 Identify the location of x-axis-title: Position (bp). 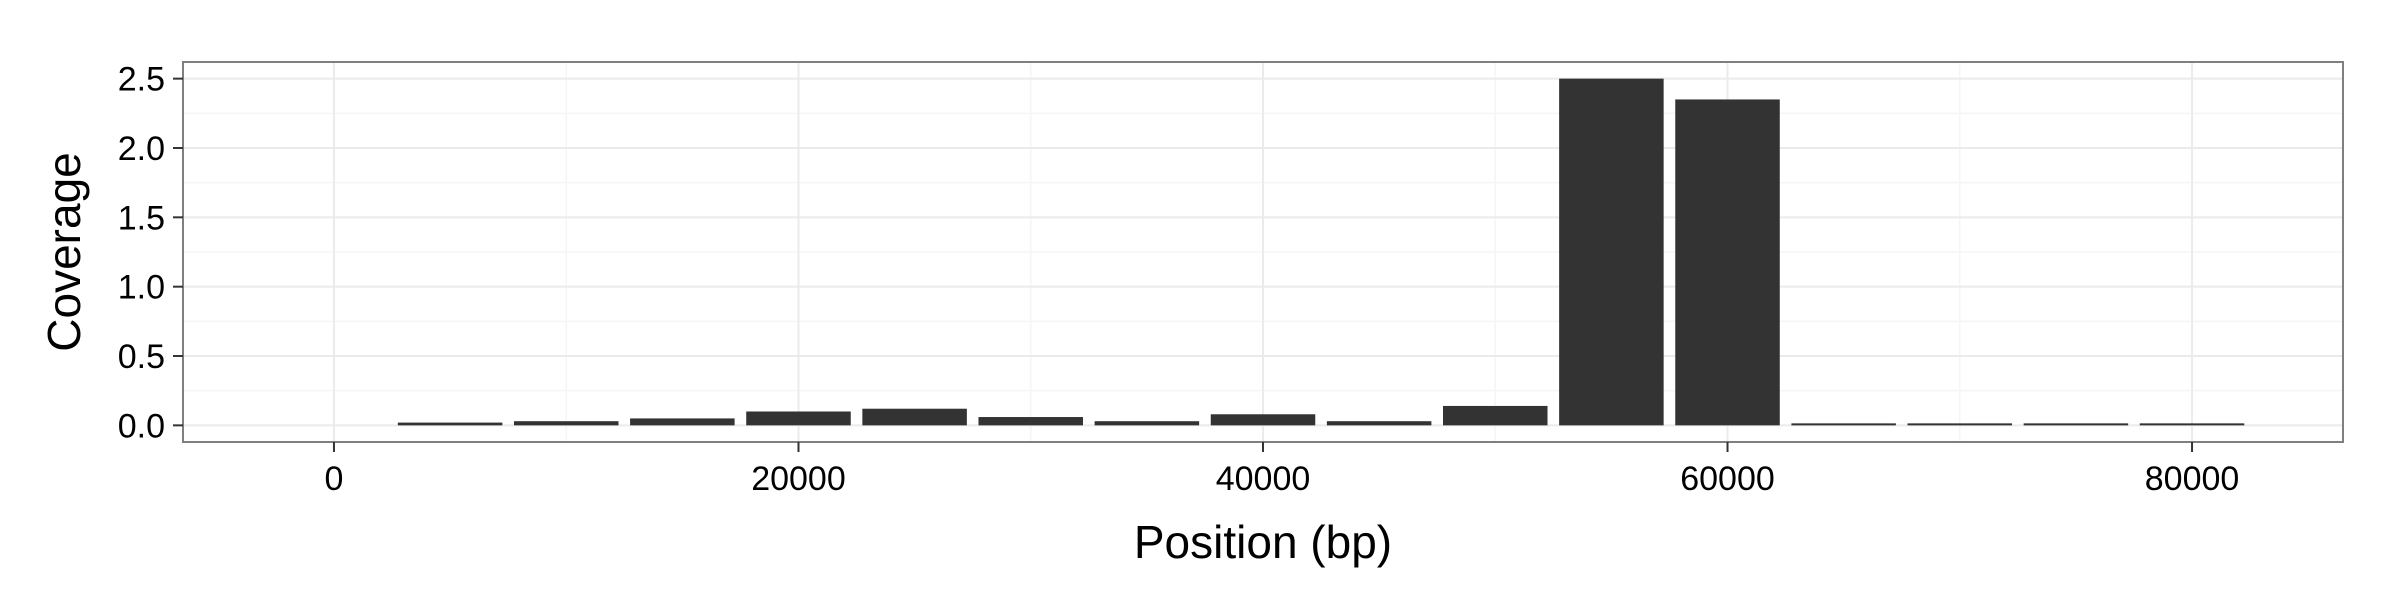
(1263, 542).